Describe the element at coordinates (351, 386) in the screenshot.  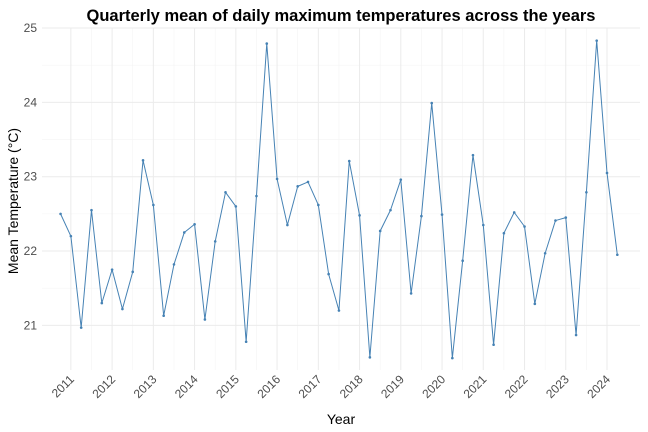
I see `x-tick-label: 2018` at that location.